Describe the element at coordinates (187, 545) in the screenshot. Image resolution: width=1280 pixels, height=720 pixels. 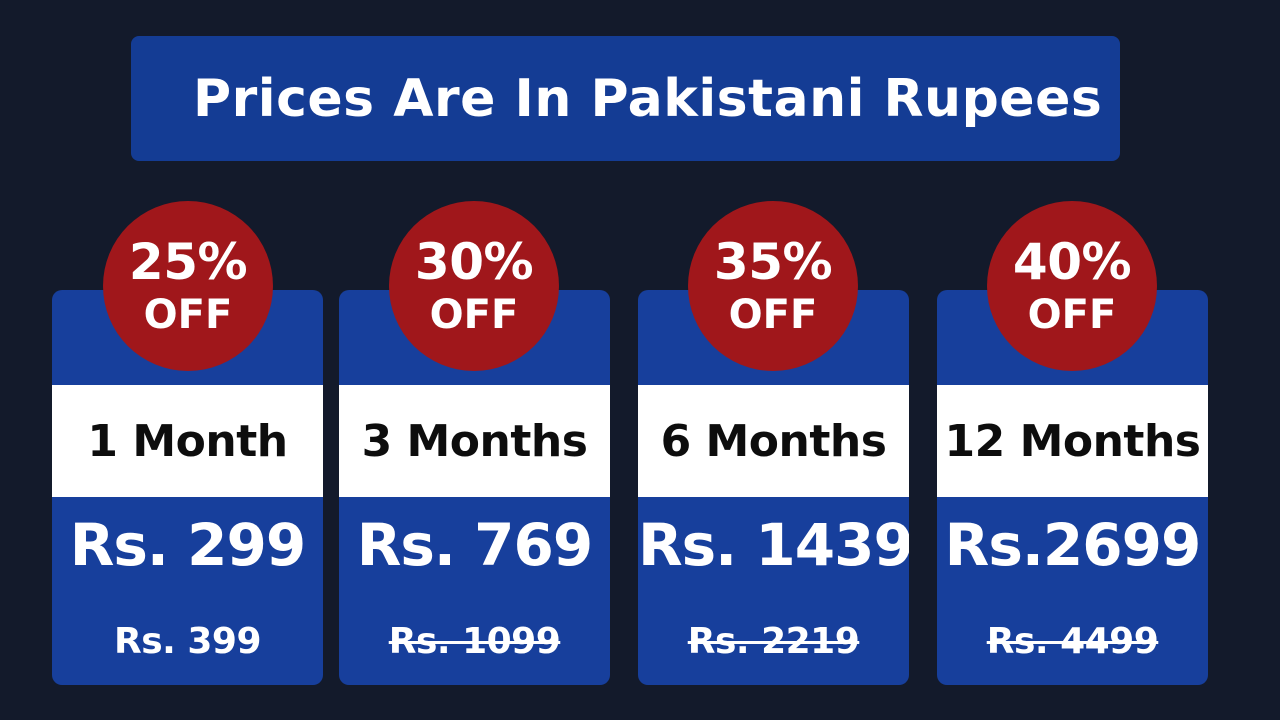
I see `plan-price: Rs. 299` at that location.